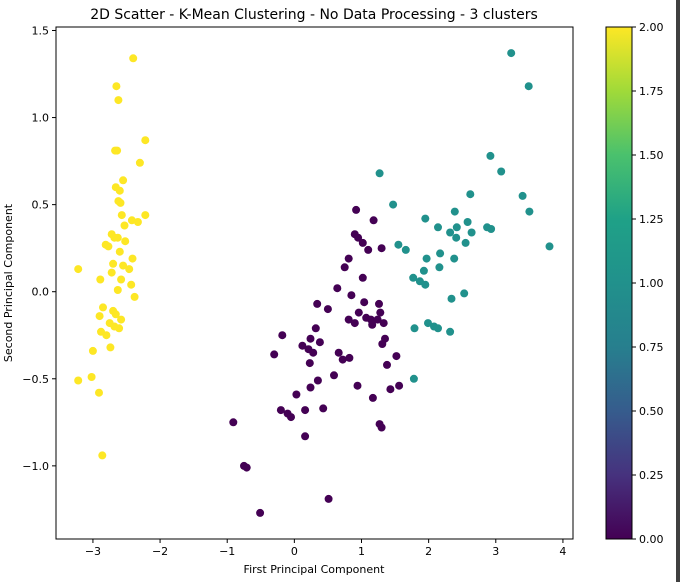 The height and width of the screenshot is (582, 680). I want to click on y-tick-label: 1.5, so click(41, 30).